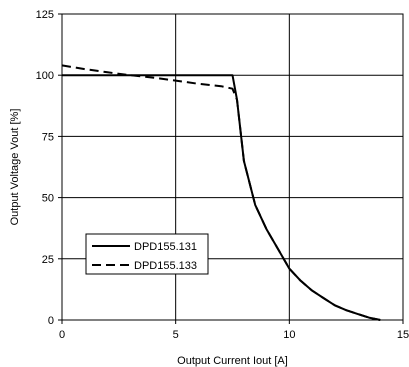  I want to click on legend-box, so click(147, 254).